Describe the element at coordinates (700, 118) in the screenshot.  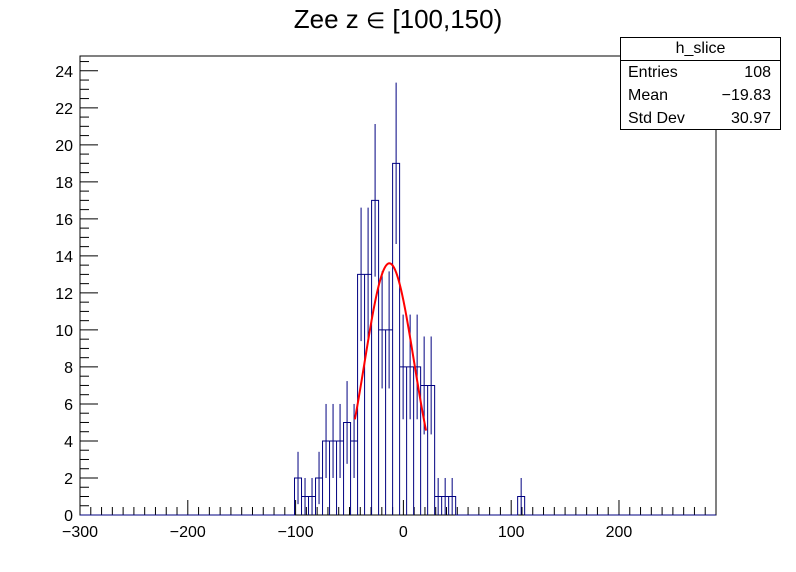
I see `stats-row-stddev: Std Dev 30.97` at that location.